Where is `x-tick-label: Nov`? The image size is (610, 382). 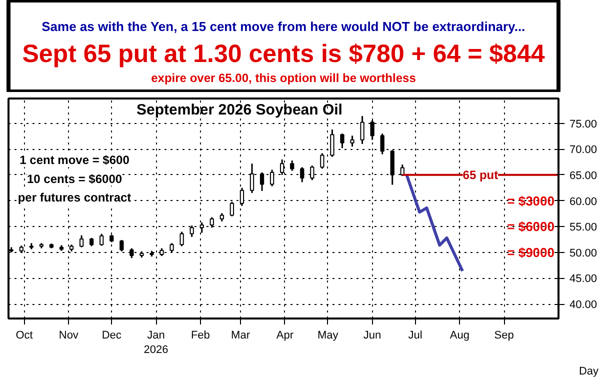
x-tick-label: Nov is located at coordinates (68, 336).